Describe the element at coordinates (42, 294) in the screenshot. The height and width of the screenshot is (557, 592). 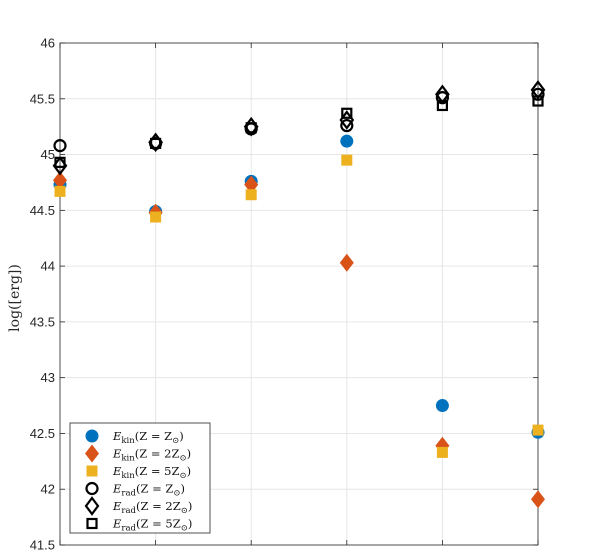
I see `y-tick-labels: 41.5 42 42.5 43 43.5 44 44.5 45 45.5 46` at that location.